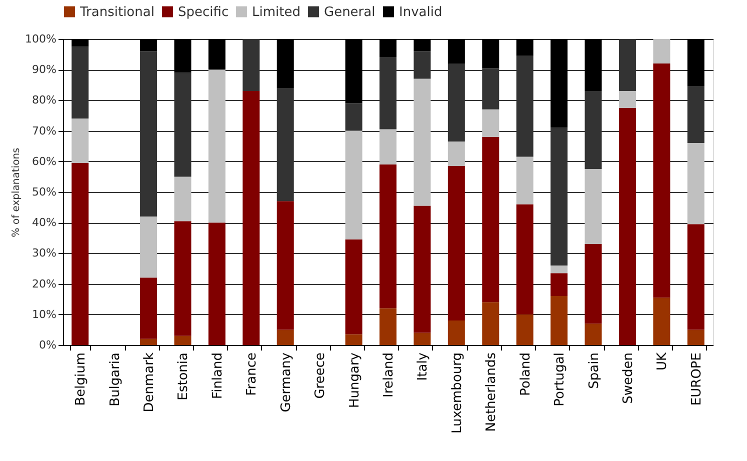 This screenshot has height=461, width=747. What do you see at coordinates (44, 131) in the screenshot?
I see `y-tick-label: 70%` at bounding box center [44, 131].